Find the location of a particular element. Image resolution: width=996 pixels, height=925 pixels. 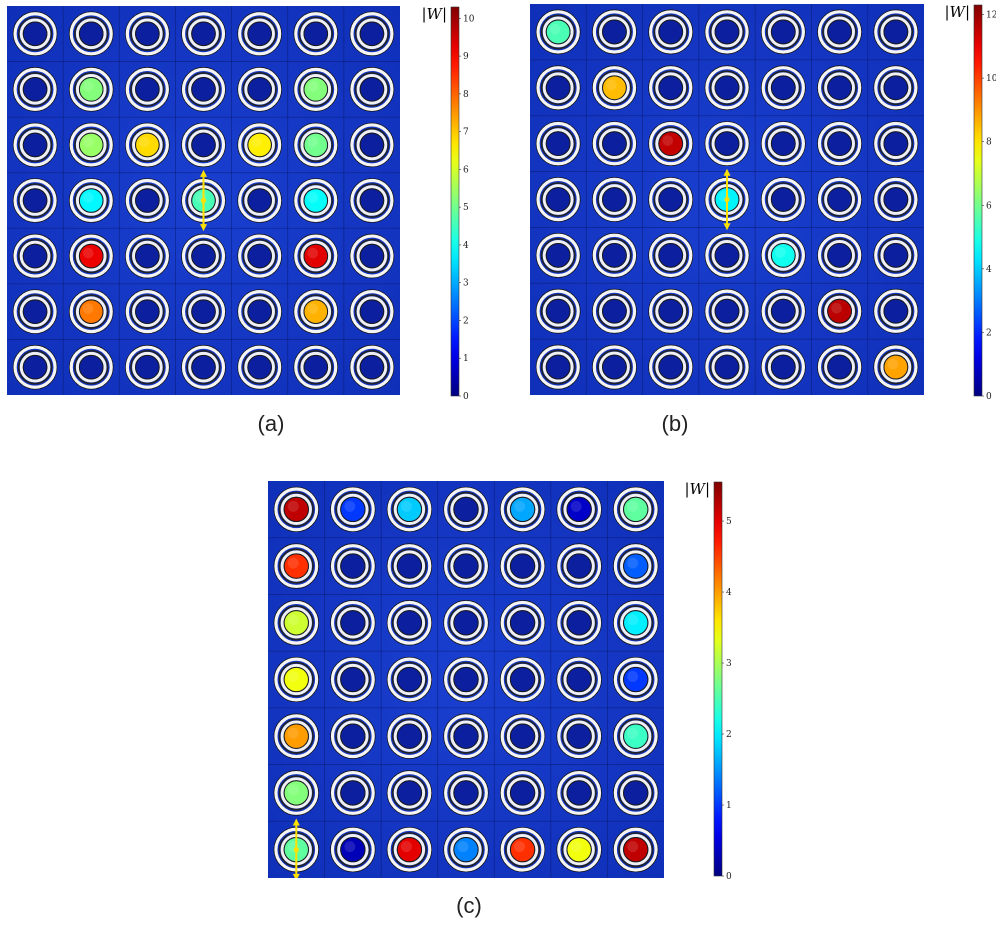

colorbar-tick-label: 9 is located at coordinates (466, 57).